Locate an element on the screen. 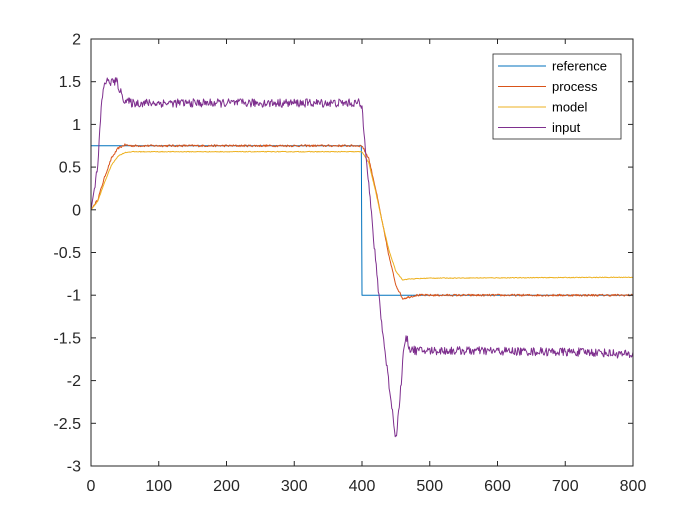 The width and height of the screenshot is (700, 525). x-tick-label: 100 is located at coordinates (158, 486).